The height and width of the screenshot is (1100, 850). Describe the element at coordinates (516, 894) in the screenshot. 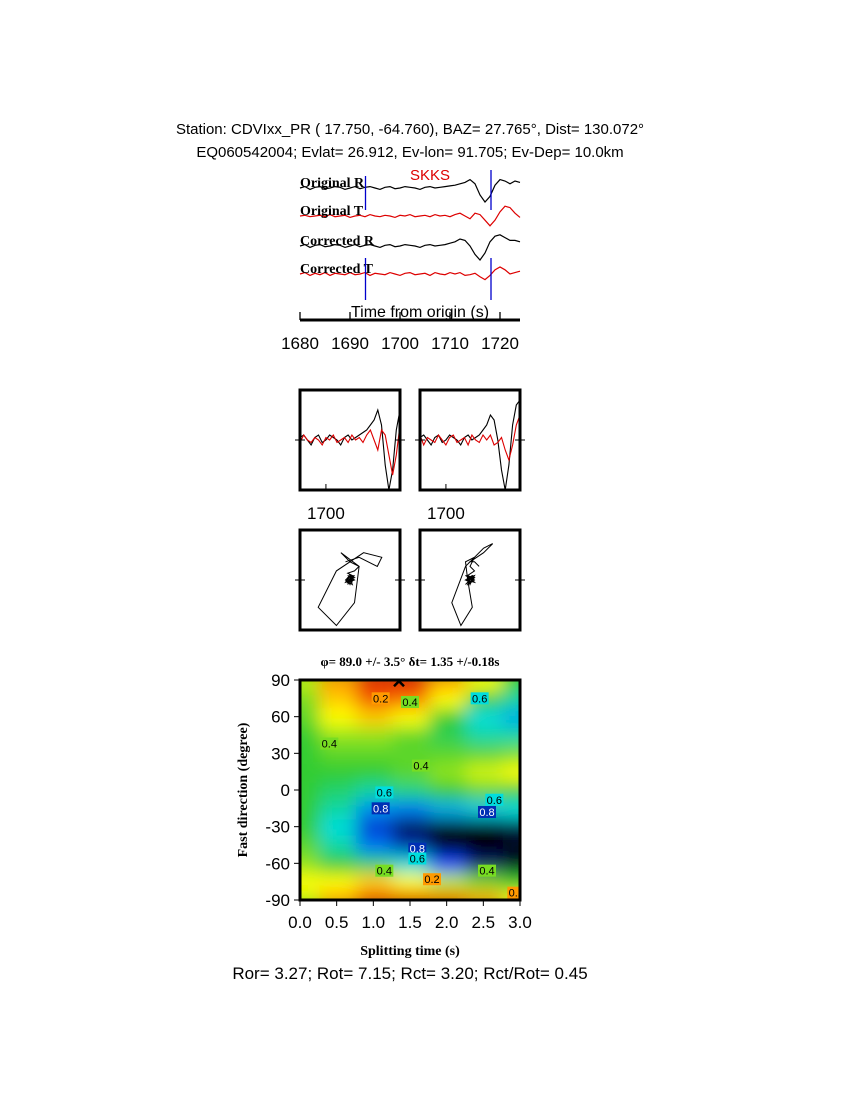

I see `contour-label: 0.2` at that location.